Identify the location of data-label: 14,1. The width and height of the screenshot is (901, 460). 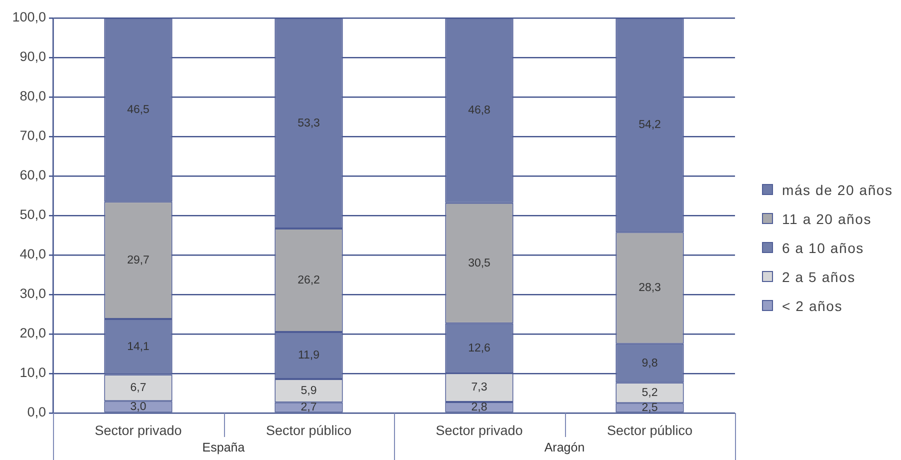
(138, 347).